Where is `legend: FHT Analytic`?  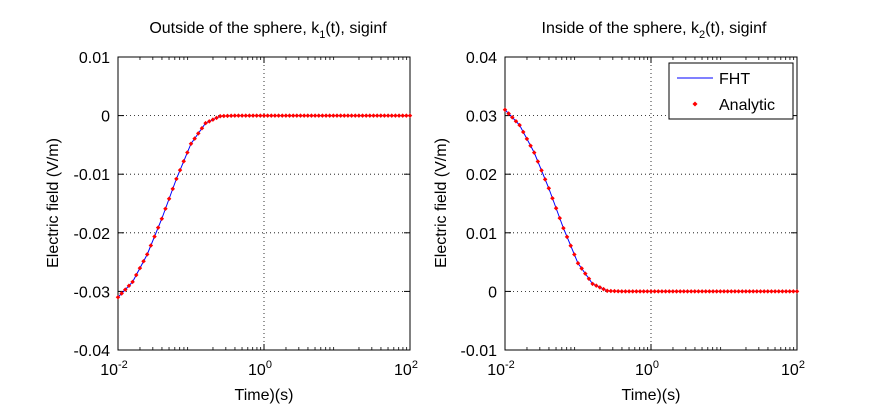 legend: FHT Analytic is located at coordinates (731, 91).